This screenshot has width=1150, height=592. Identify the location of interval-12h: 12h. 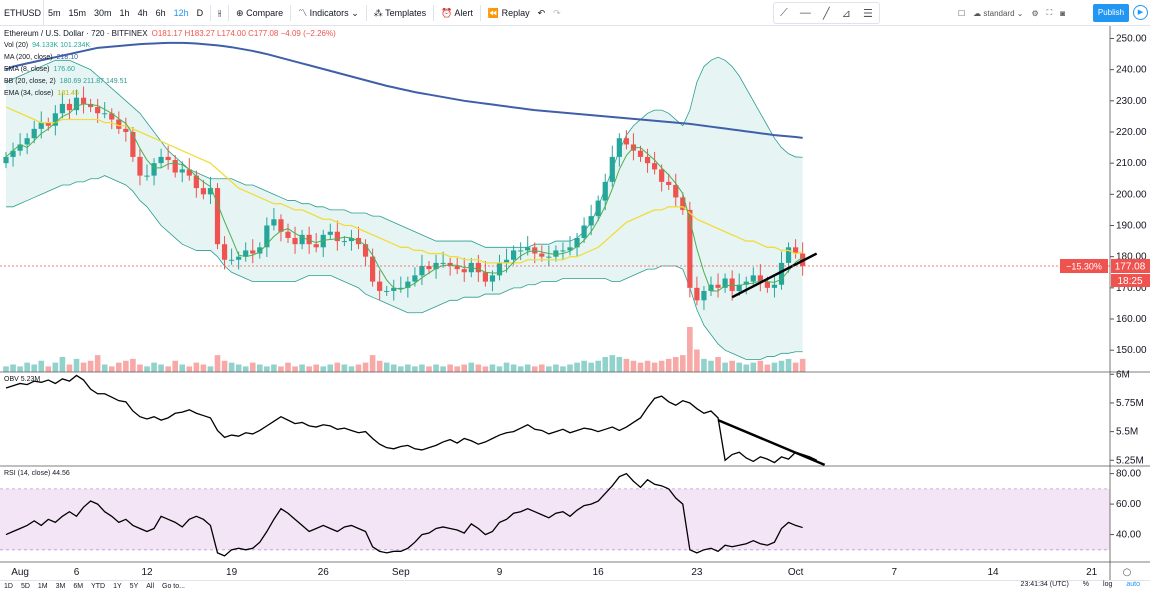
(181, 12).